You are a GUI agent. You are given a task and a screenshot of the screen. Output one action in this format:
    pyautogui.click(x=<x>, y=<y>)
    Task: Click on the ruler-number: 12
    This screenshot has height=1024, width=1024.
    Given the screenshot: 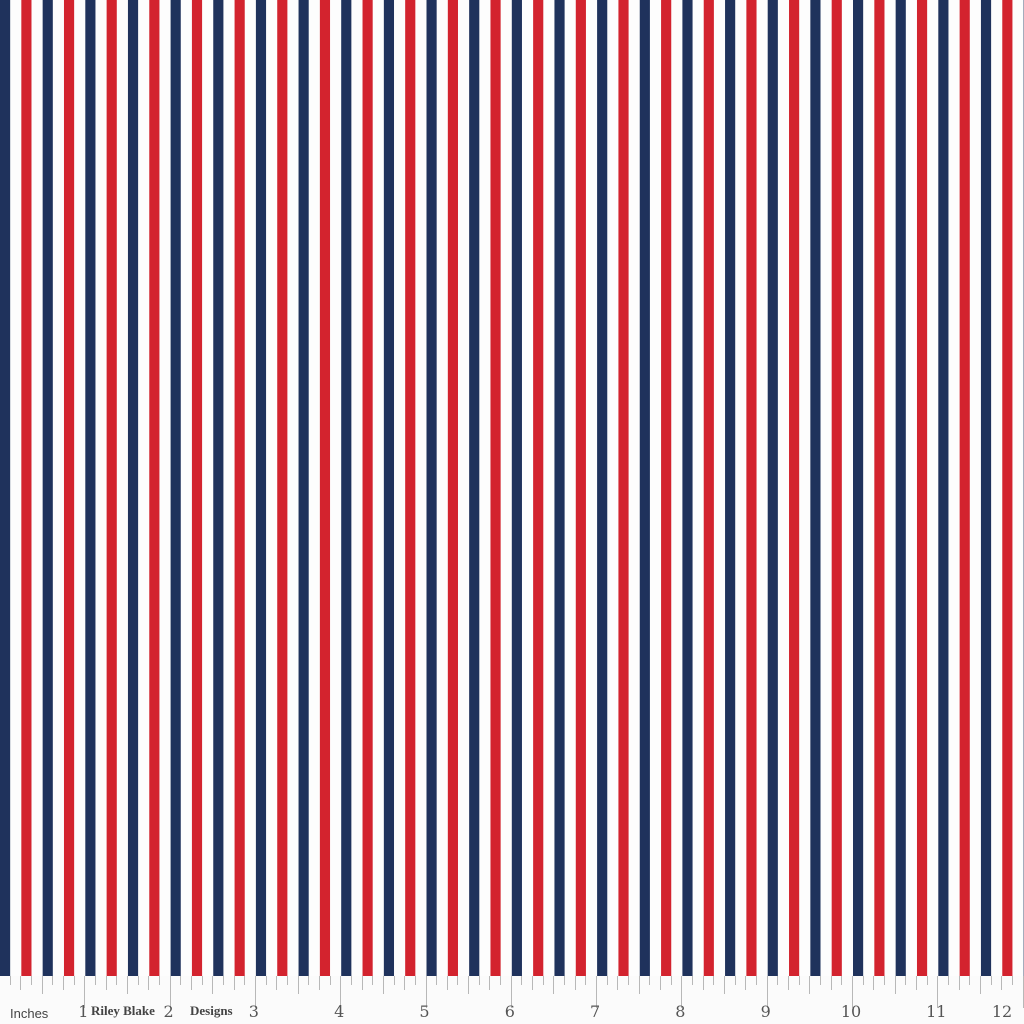 What is the action you would take?
    pyautogui.click(x=1002, y=1011)
    